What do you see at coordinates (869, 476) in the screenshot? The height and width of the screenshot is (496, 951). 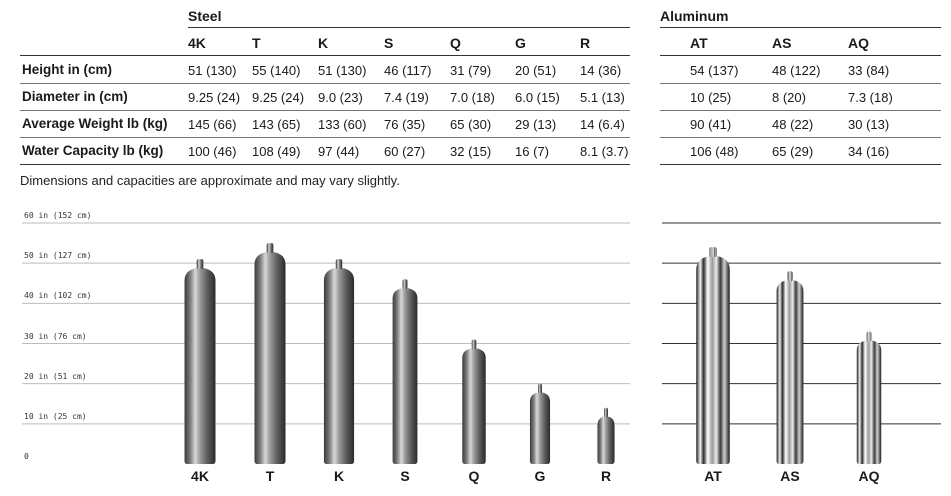 I see `x-tick-label: AQ` at bounding box center [869, 476].